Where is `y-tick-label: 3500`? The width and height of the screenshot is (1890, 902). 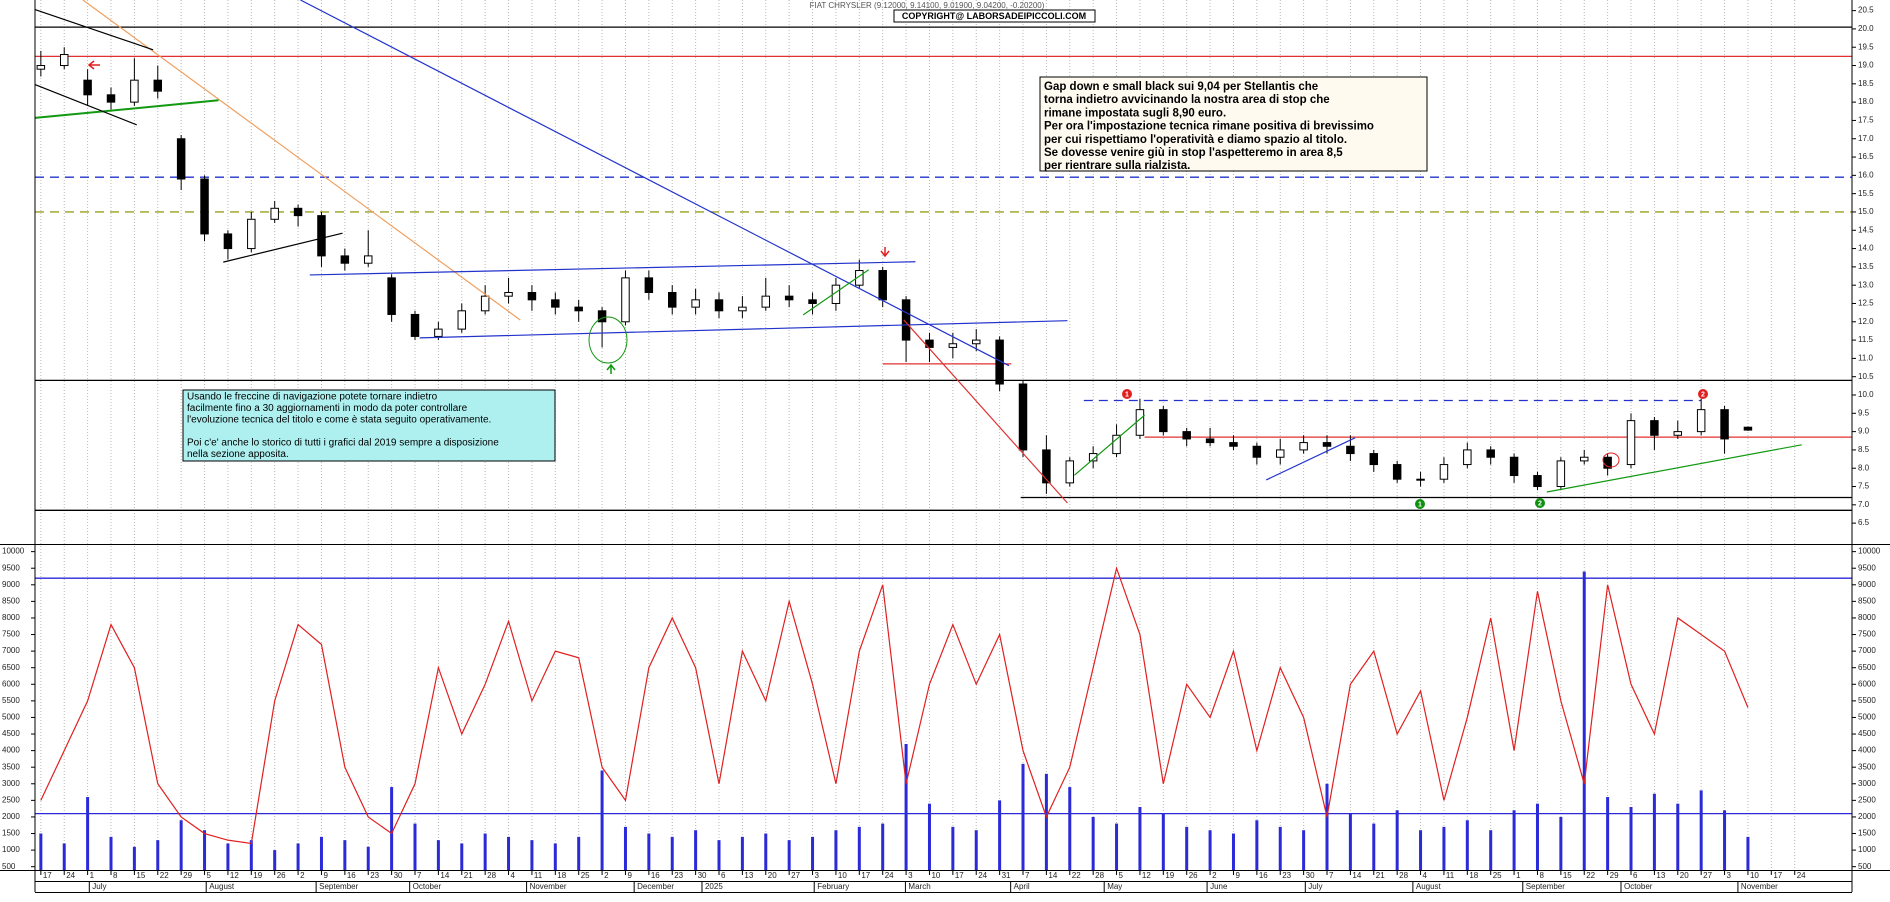 y-tick-label: 3500 is located at coordinates (11, 766).